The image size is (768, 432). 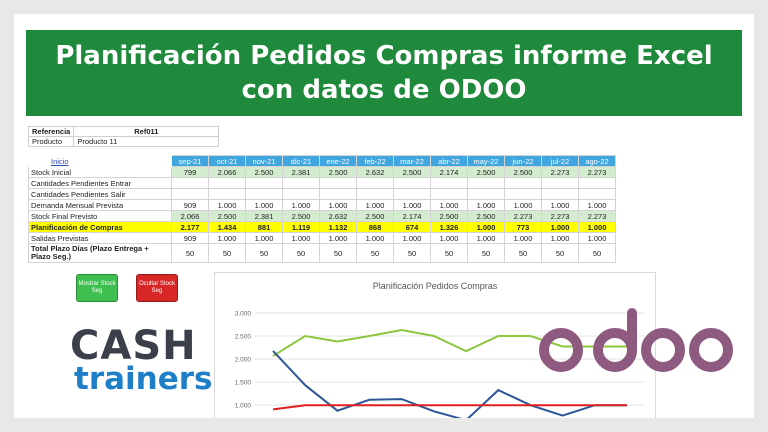 What do you see at coordinates (227, 227) in the screenshot?
I see `table-cell: 1.434` at bounding box center [227, 227].